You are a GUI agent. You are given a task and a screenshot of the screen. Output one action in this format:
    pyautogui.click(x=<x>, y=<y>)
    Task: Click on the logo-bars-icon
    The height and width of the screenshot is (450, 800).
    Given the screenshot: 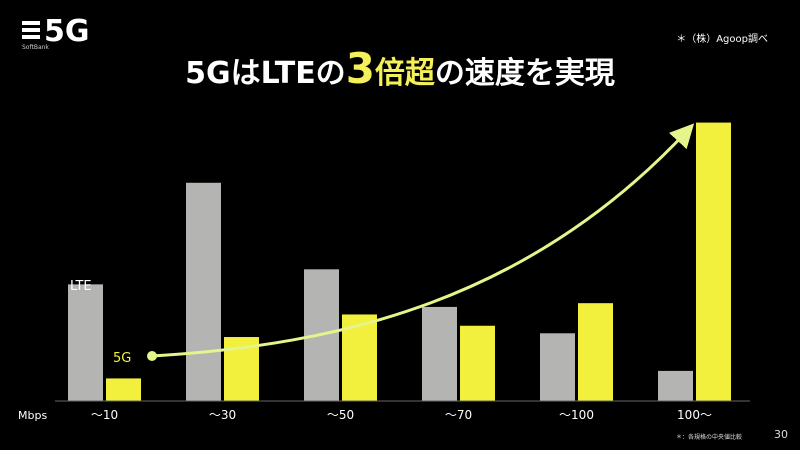 What is the action you would take?
    pyautogui.click(x=31, y=31)
    